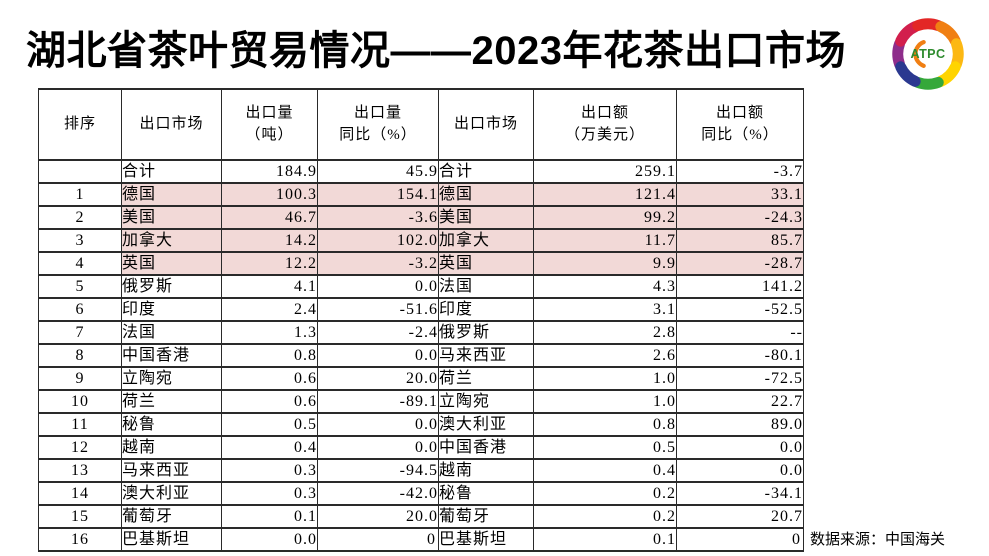 This screenshot has width=989, height=556. I want to click on volume-yoy-cell: 154.1, so click(378, 194).